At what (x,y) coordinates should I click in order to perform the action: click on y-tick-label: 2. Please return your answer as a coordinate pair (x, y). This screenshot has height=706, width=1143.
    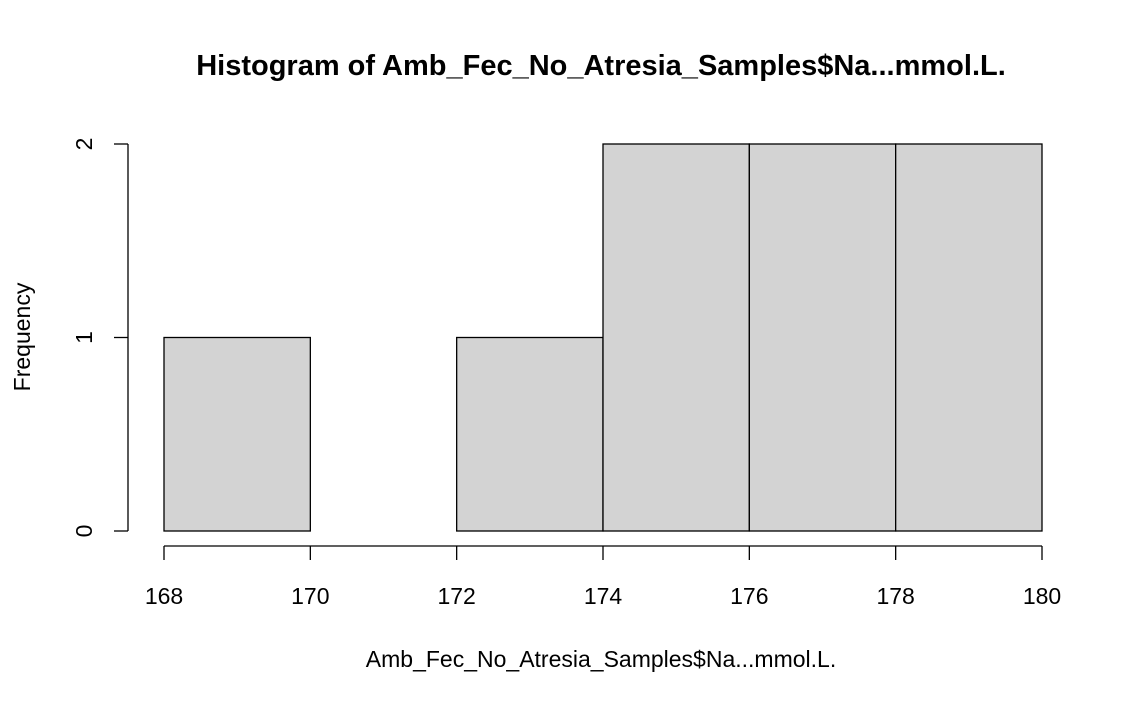
    Looking at the image, I should click on (84, 144).